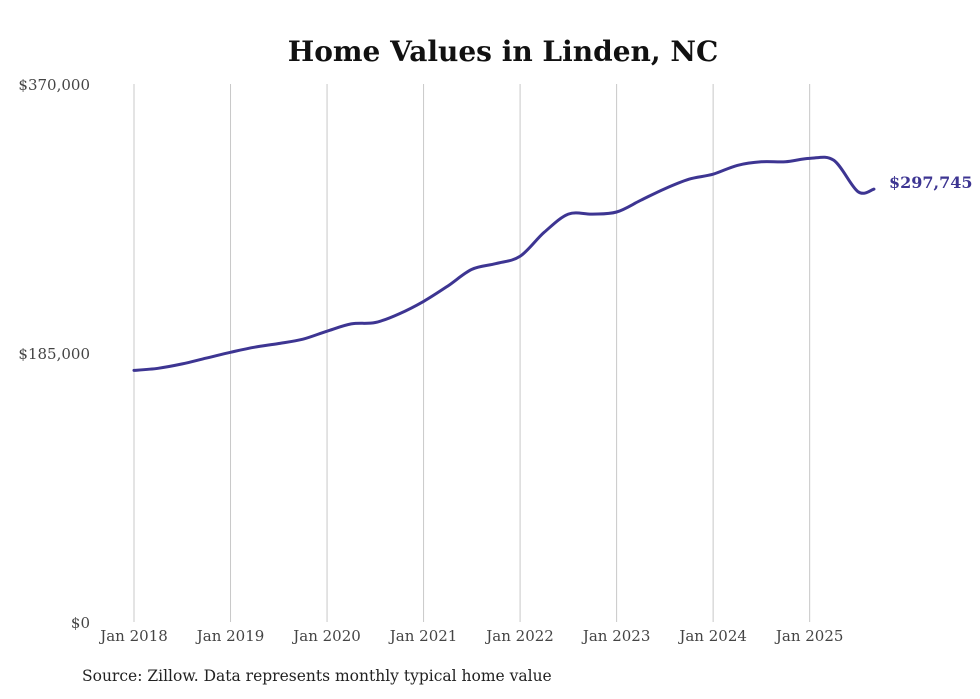  What do you see at coordinates (423, 636) in the screenshot?
I see `x-tick-label: Jan 2021` at bounding box center [423, 636].